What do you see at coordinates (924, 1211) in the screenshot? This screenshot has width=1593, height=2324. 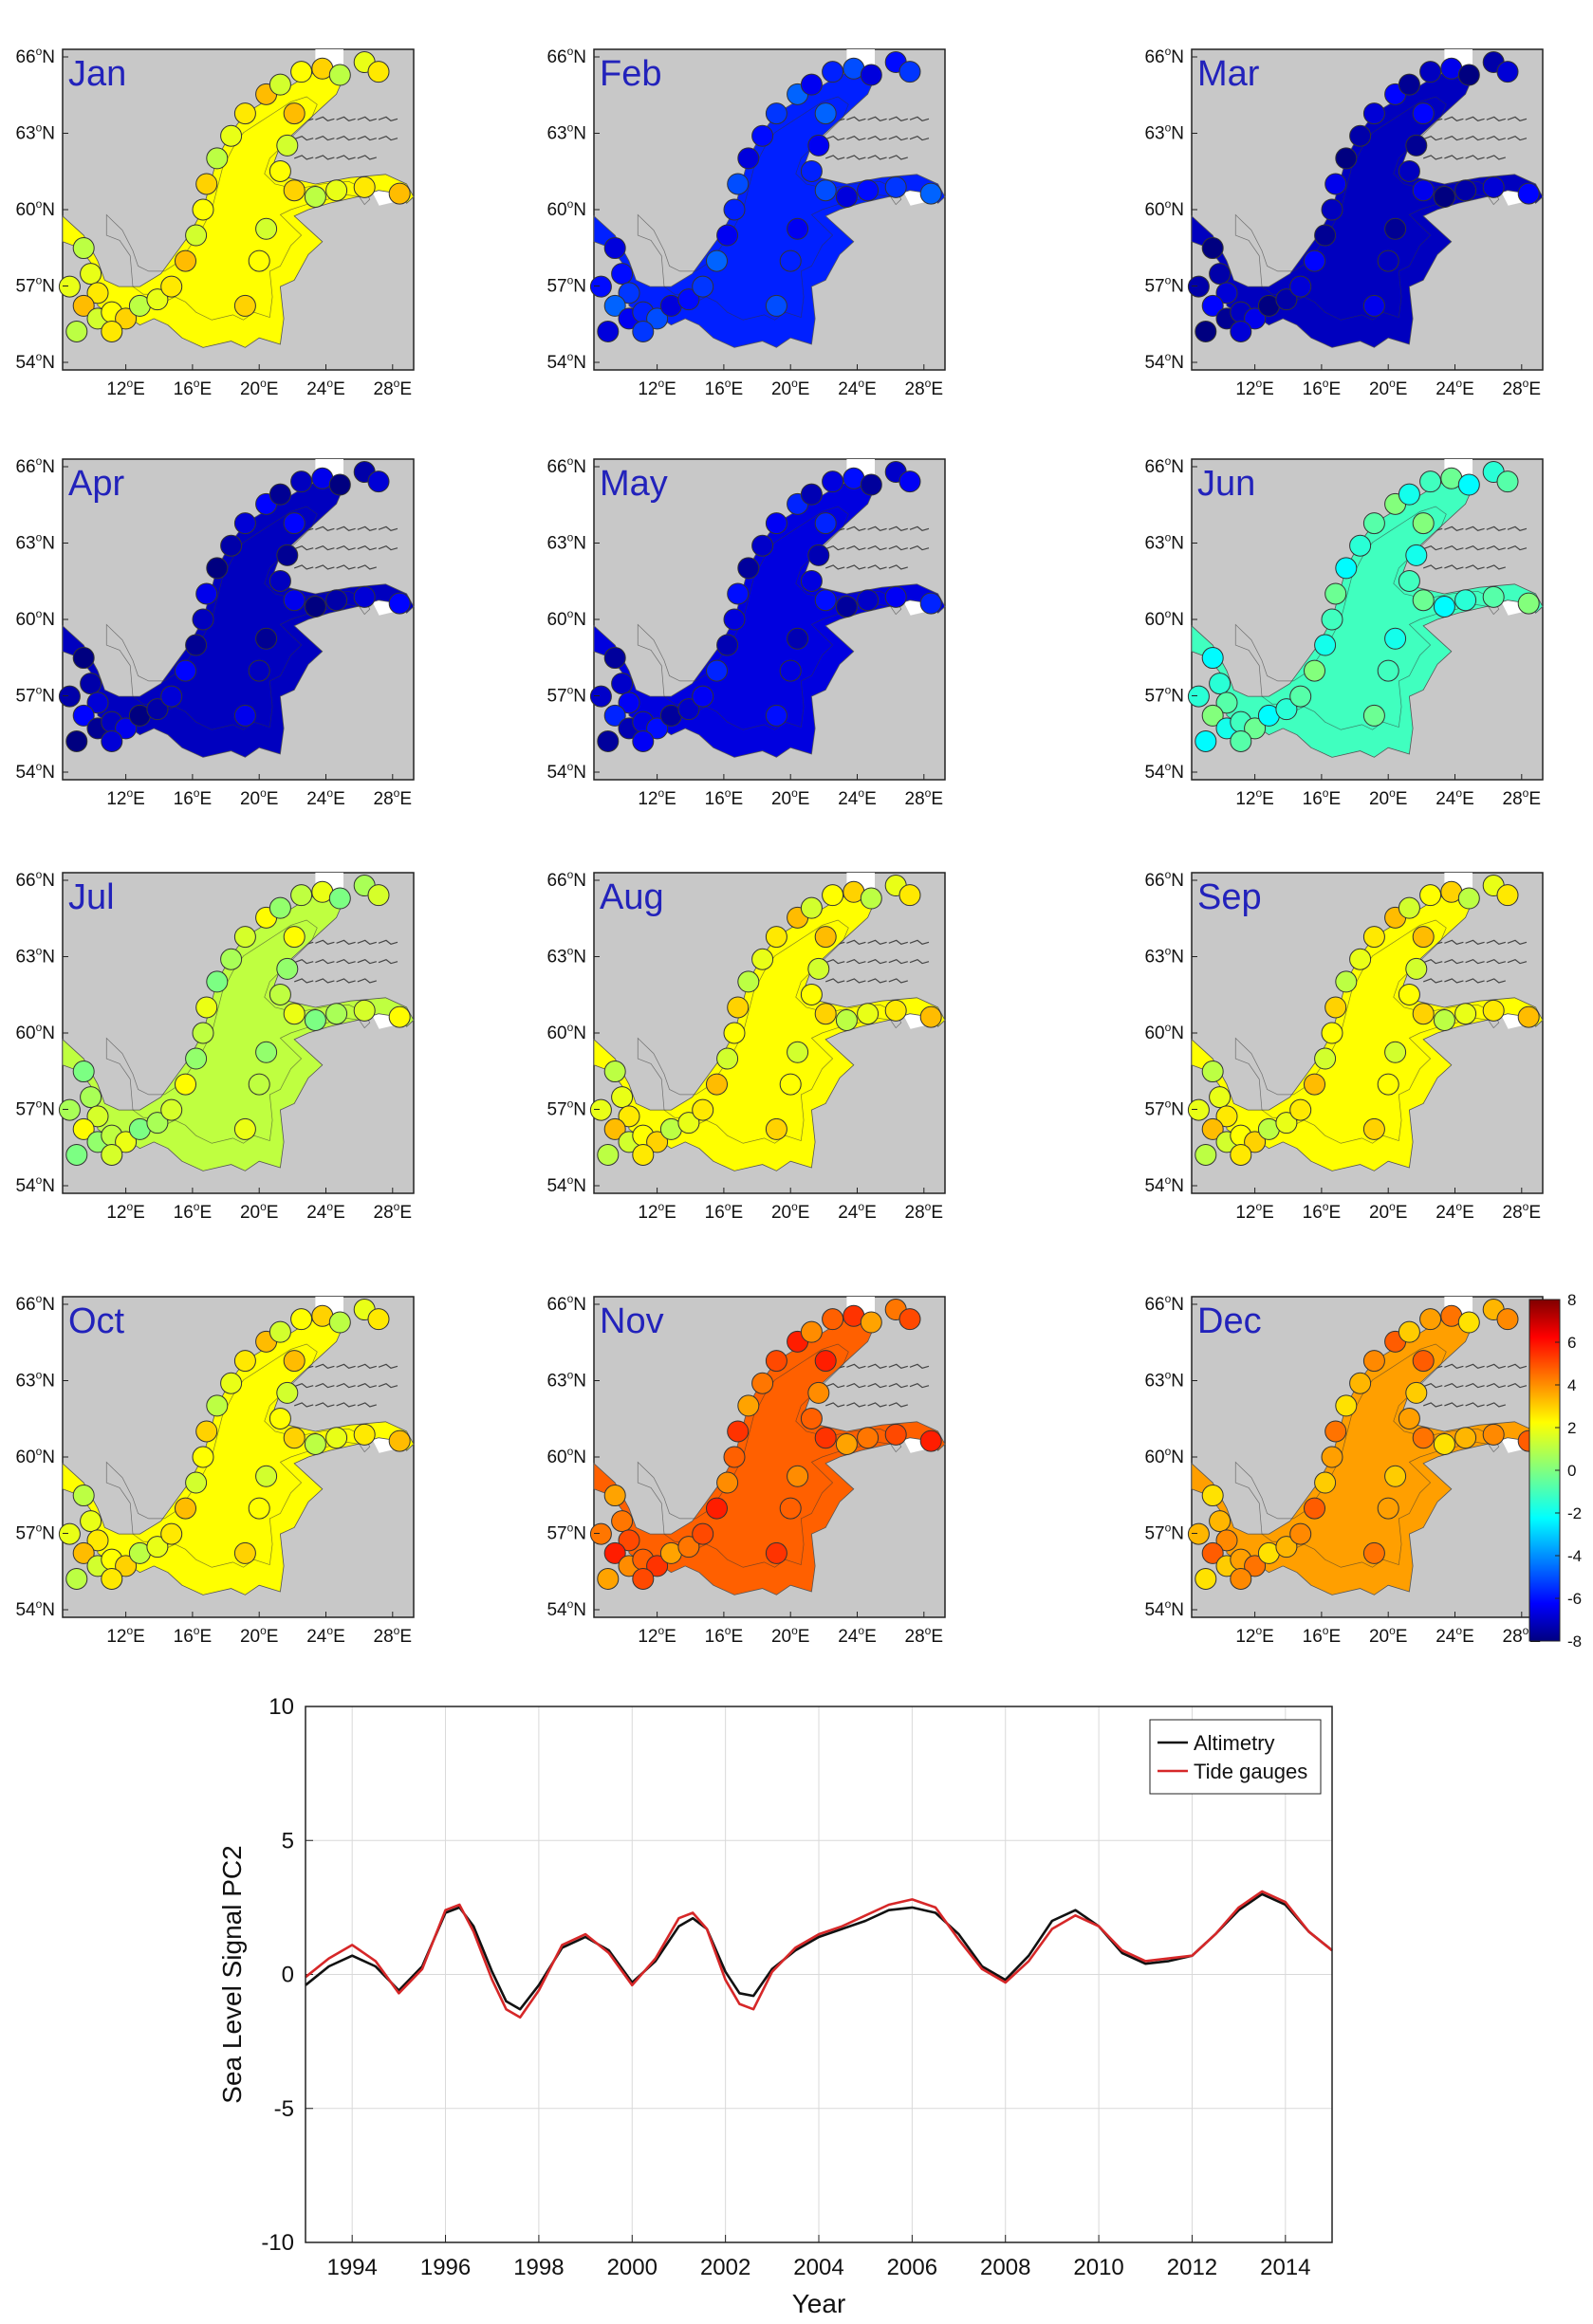 I see `lon-tick-label: 28oE` at bounding box center [924, 1211].